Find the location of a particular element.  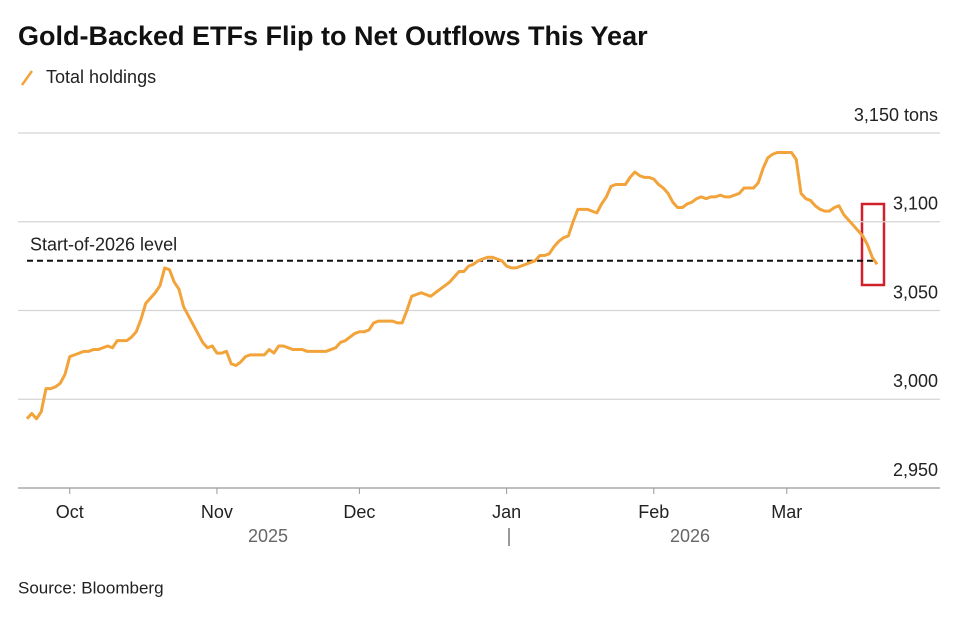

y-tick-label: 2,950 is located at coordinates (915, 470).